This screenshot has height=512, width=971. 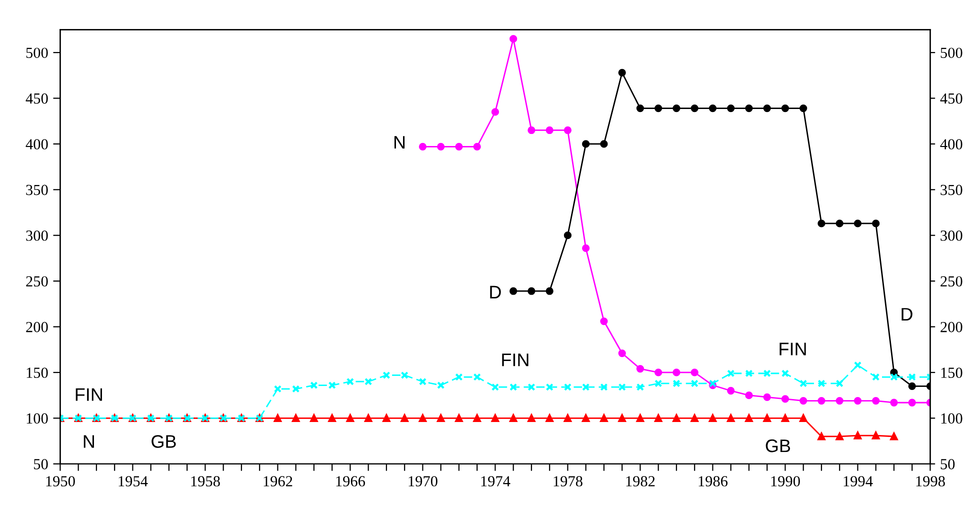 What do you see at coordinates (951, 53) in the screenshot?
I see `y2-tick-label: 500` at bounding box center [951, 53].